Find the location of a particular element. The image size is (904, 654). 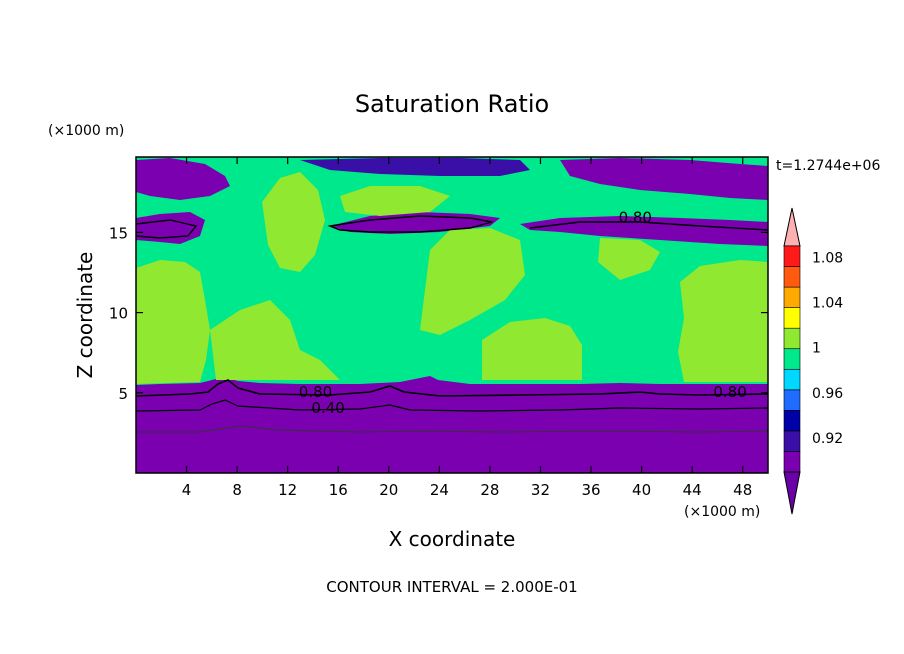

colorbar-tick-label: 0.96 is located at coordinates (827, 394).